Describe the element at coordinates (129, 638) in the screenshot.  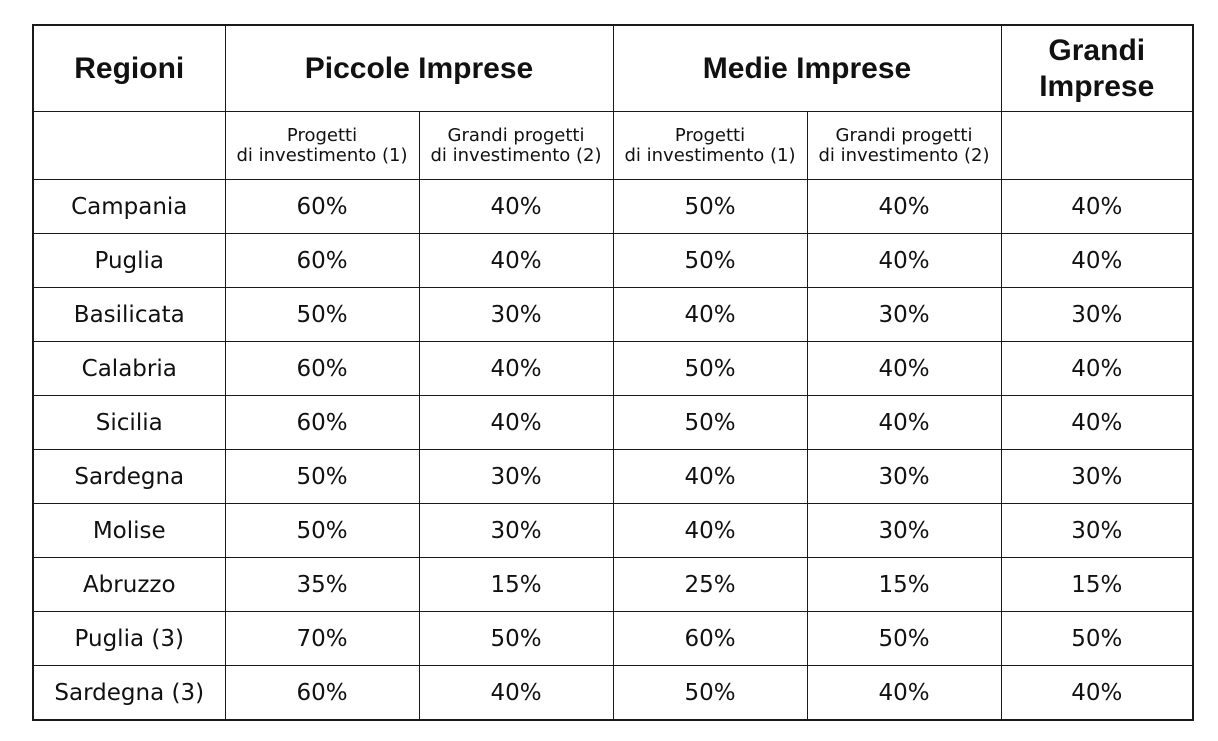
I see `cell-region: Puglia (3)` at that location.